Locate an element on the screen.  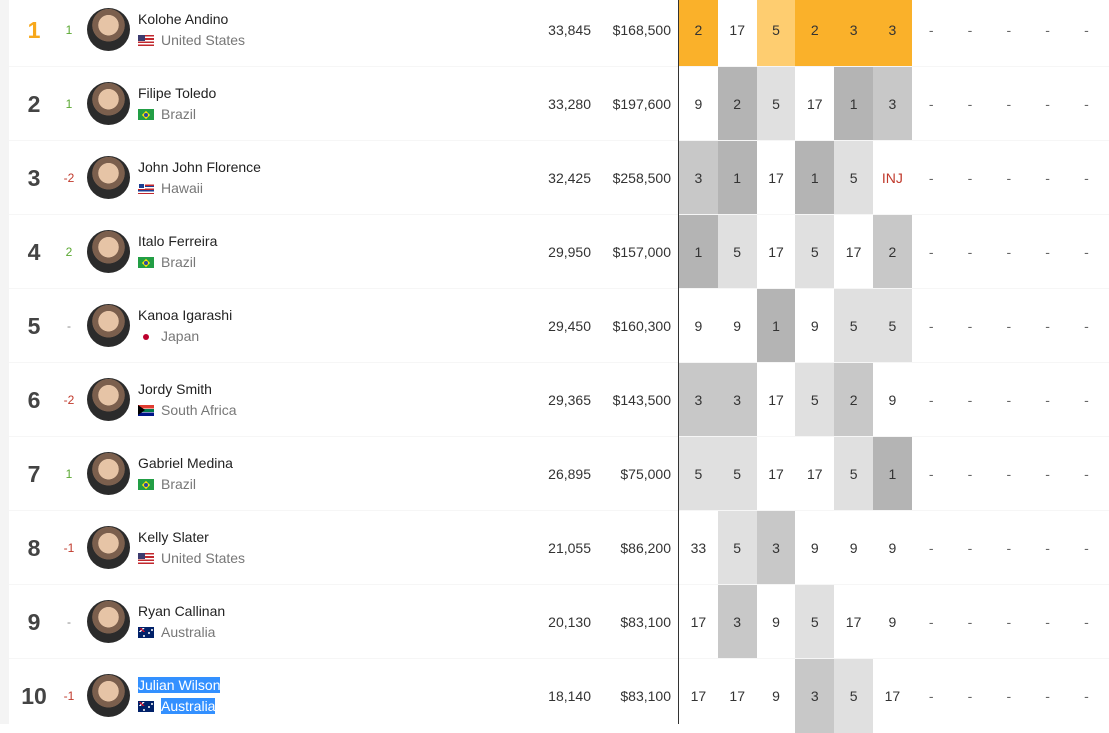
surfer-name: Julian Wilson is located at coordinates (179, 685).